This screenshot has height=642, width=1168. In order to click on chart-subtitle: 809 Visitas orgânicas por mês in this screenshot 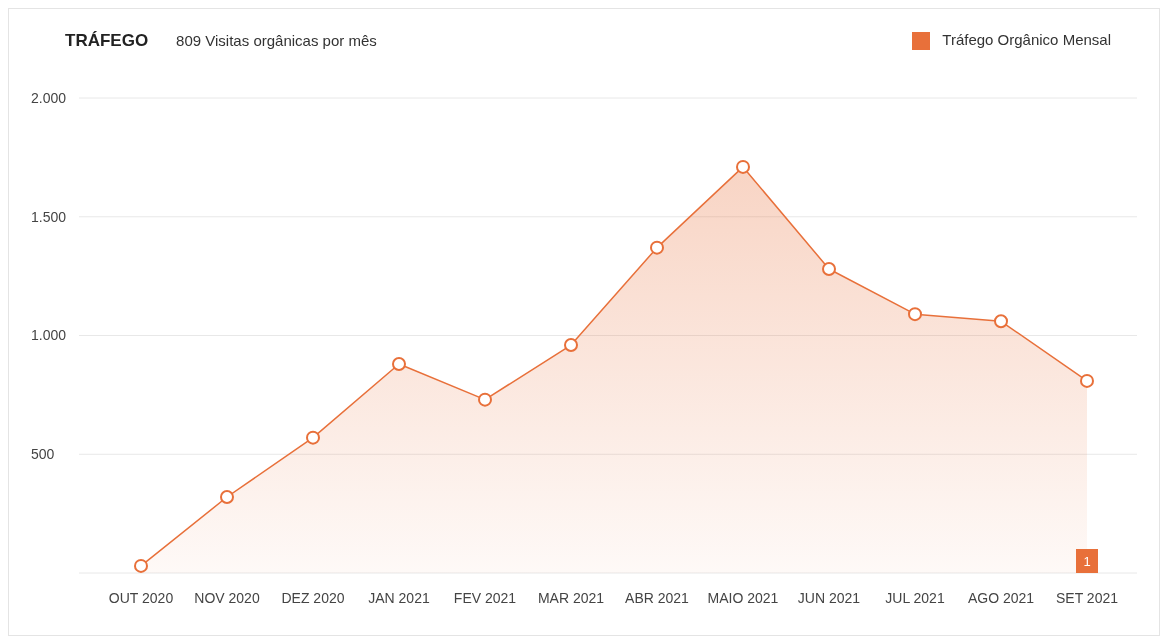, I will do `click(276, 40)`.